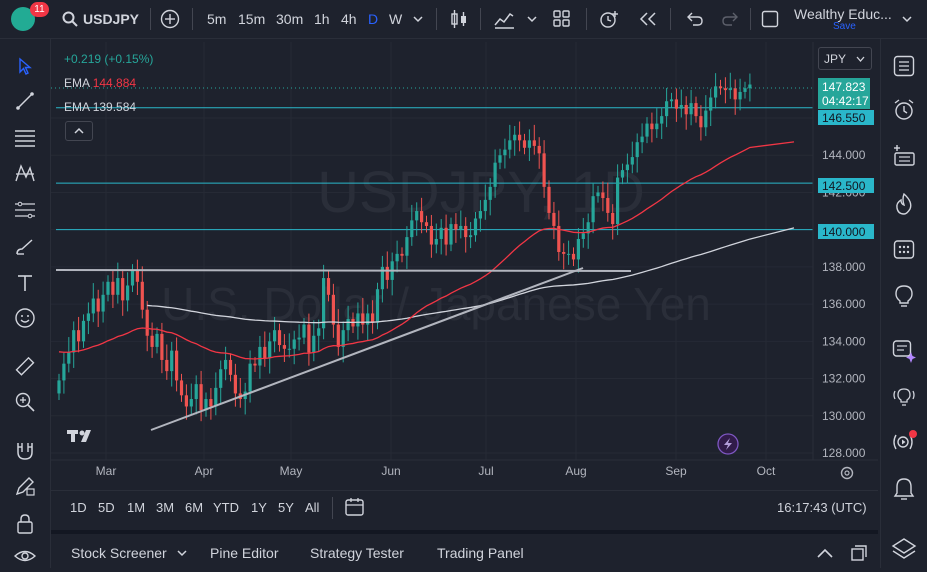  Describe the element at coordinates (79, 131) in the screenshot. I see `collapse-legend-button` at that location.